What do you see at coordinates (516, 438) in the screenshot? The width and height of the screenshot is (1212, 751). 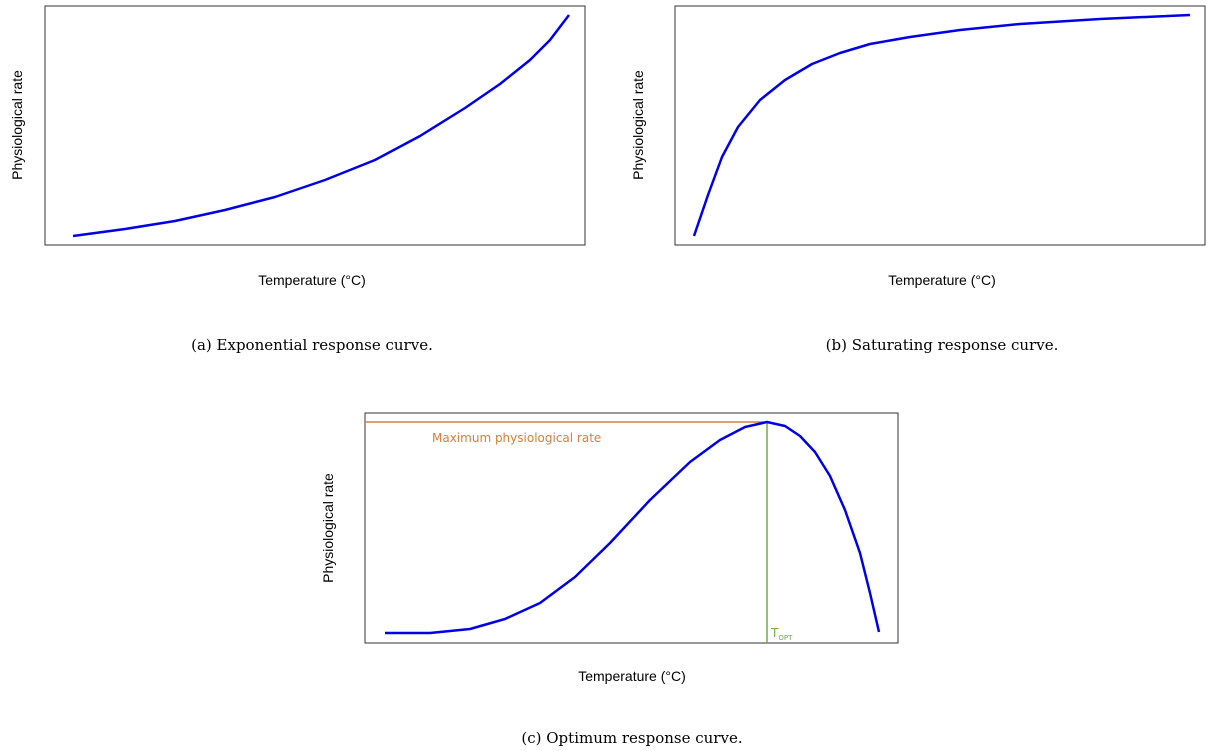 I see `max-rate-label: Maximum physiological rate` at bounding box center [516, 438].